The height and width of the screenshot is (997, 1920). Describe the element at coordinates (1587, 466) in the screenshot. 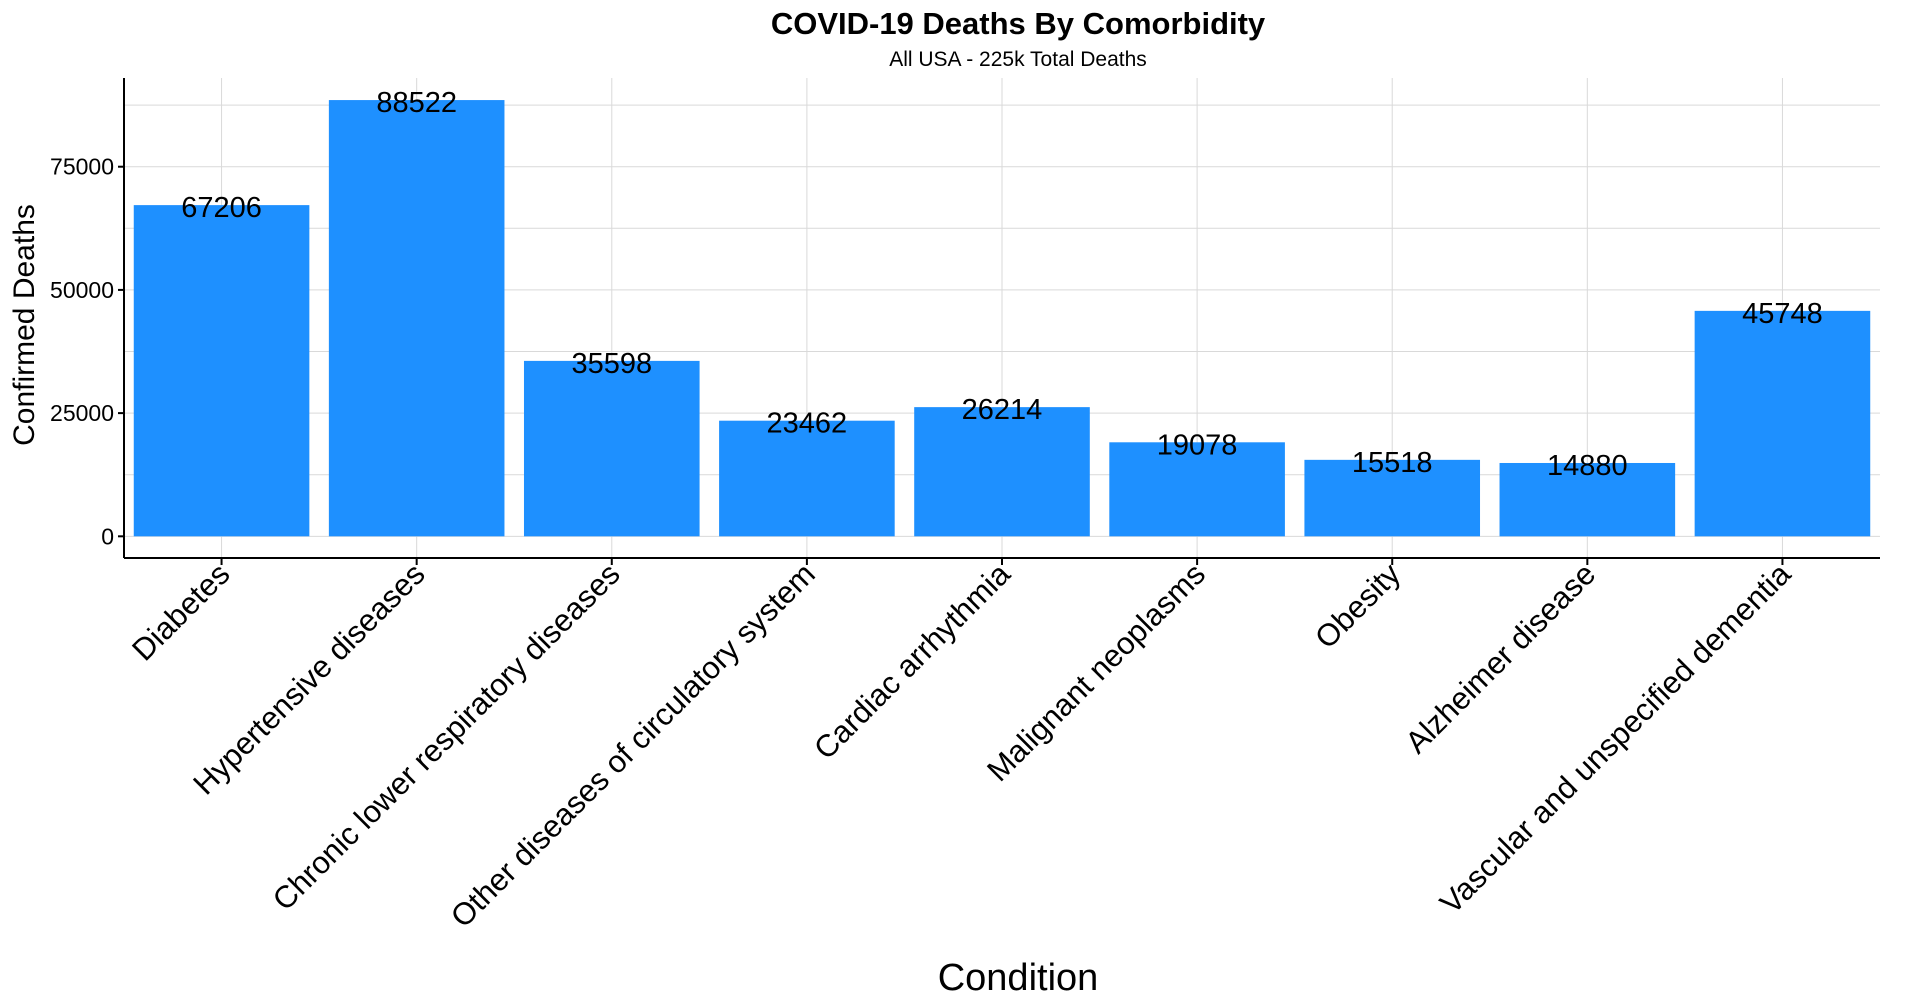

I see `data-label-8: 14880` at that location.